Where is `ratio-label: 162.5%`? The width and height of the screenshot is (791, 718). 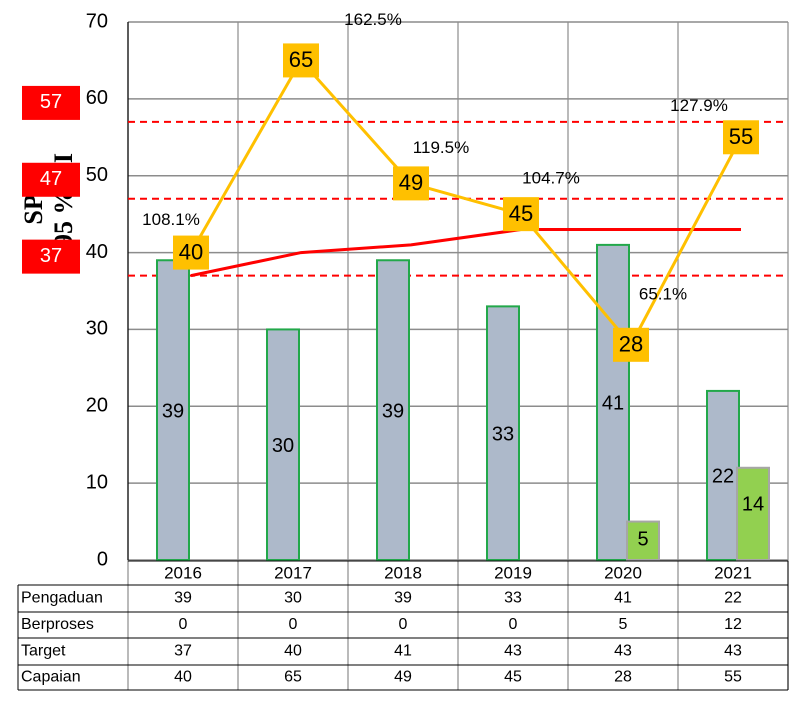
ratio-label: 162.5% is located at coordinates (373, 19).